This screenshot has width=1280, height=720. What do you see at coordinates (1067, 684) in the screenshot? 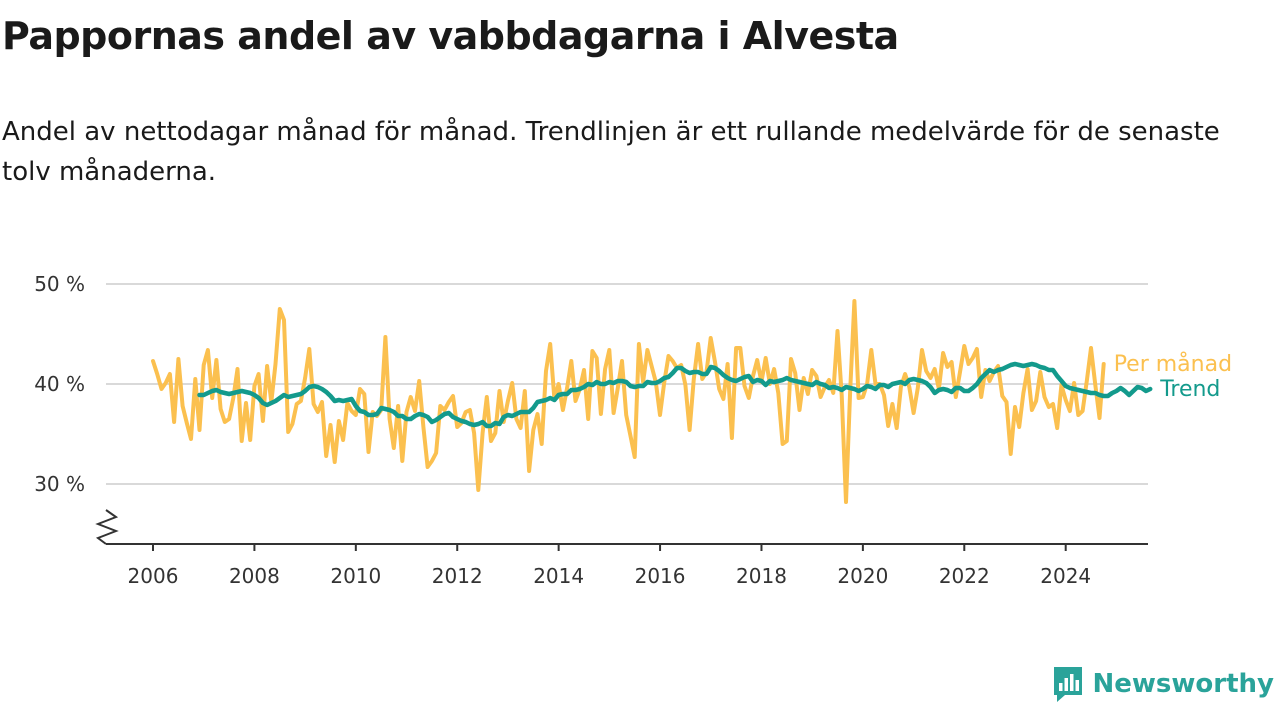
I see `newsworthy-logo-icon` at bounding box center [1067, 684].